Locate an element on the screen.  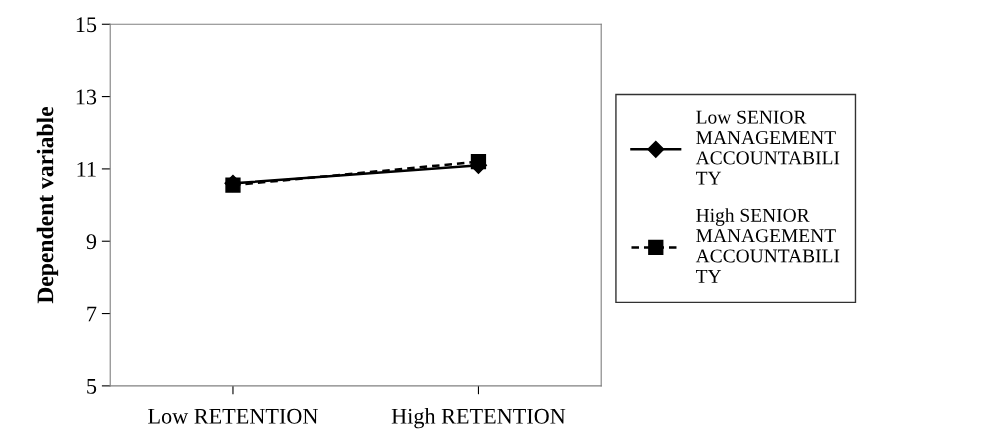
legend-label: Low SENIOR MANAGEMENT ACCOUNTABILITY is located at coordinates (767, 147).